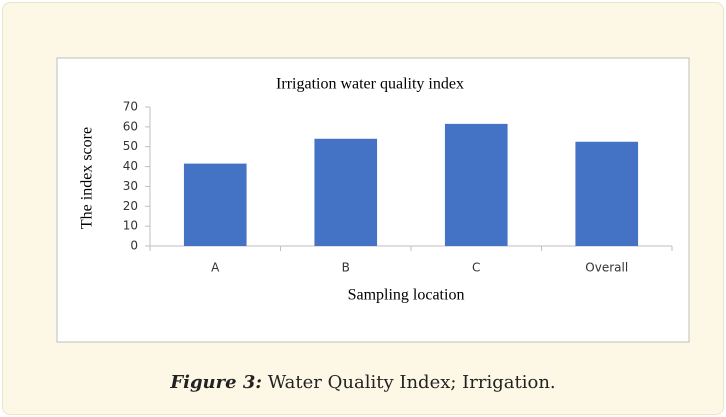 The height and width of the screenshot is (417, 726). I want to click on x-tick-label: C, so click(476, 268).